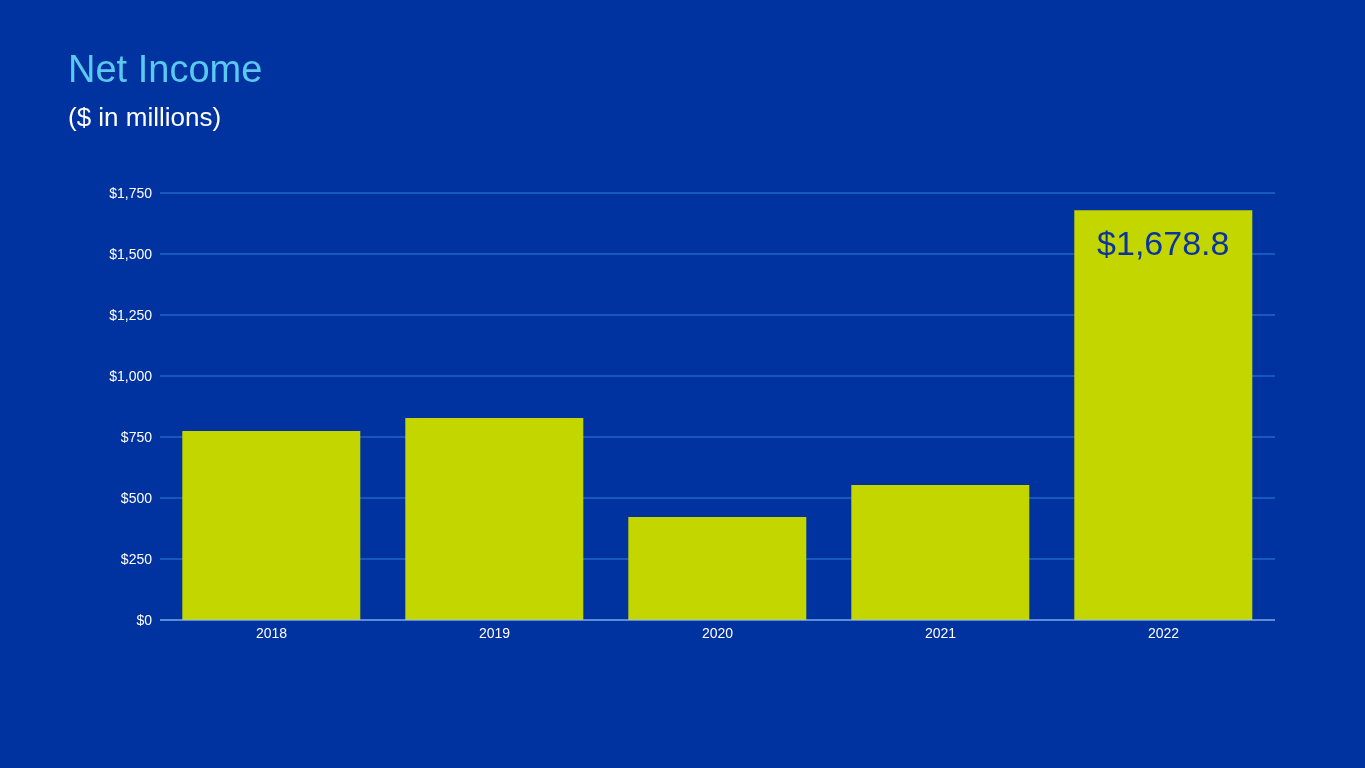 The height and width of the screenshot is (768, 1365). What do you see at coordinates (136, 497) in the screenshot?
I see `y-tick-label: $500` at bounding box center [136, 497].